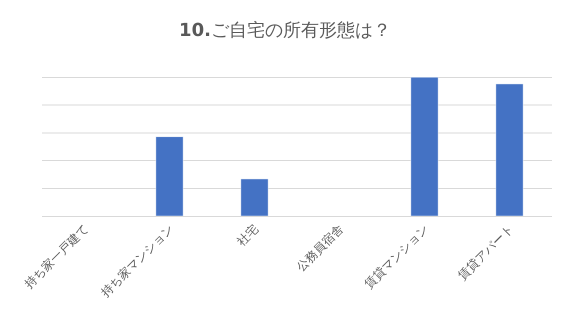  Describe the element at coordinates (137, 261) in the screenshot. I see `x-tick-label: 持ち家マンション` at that location.